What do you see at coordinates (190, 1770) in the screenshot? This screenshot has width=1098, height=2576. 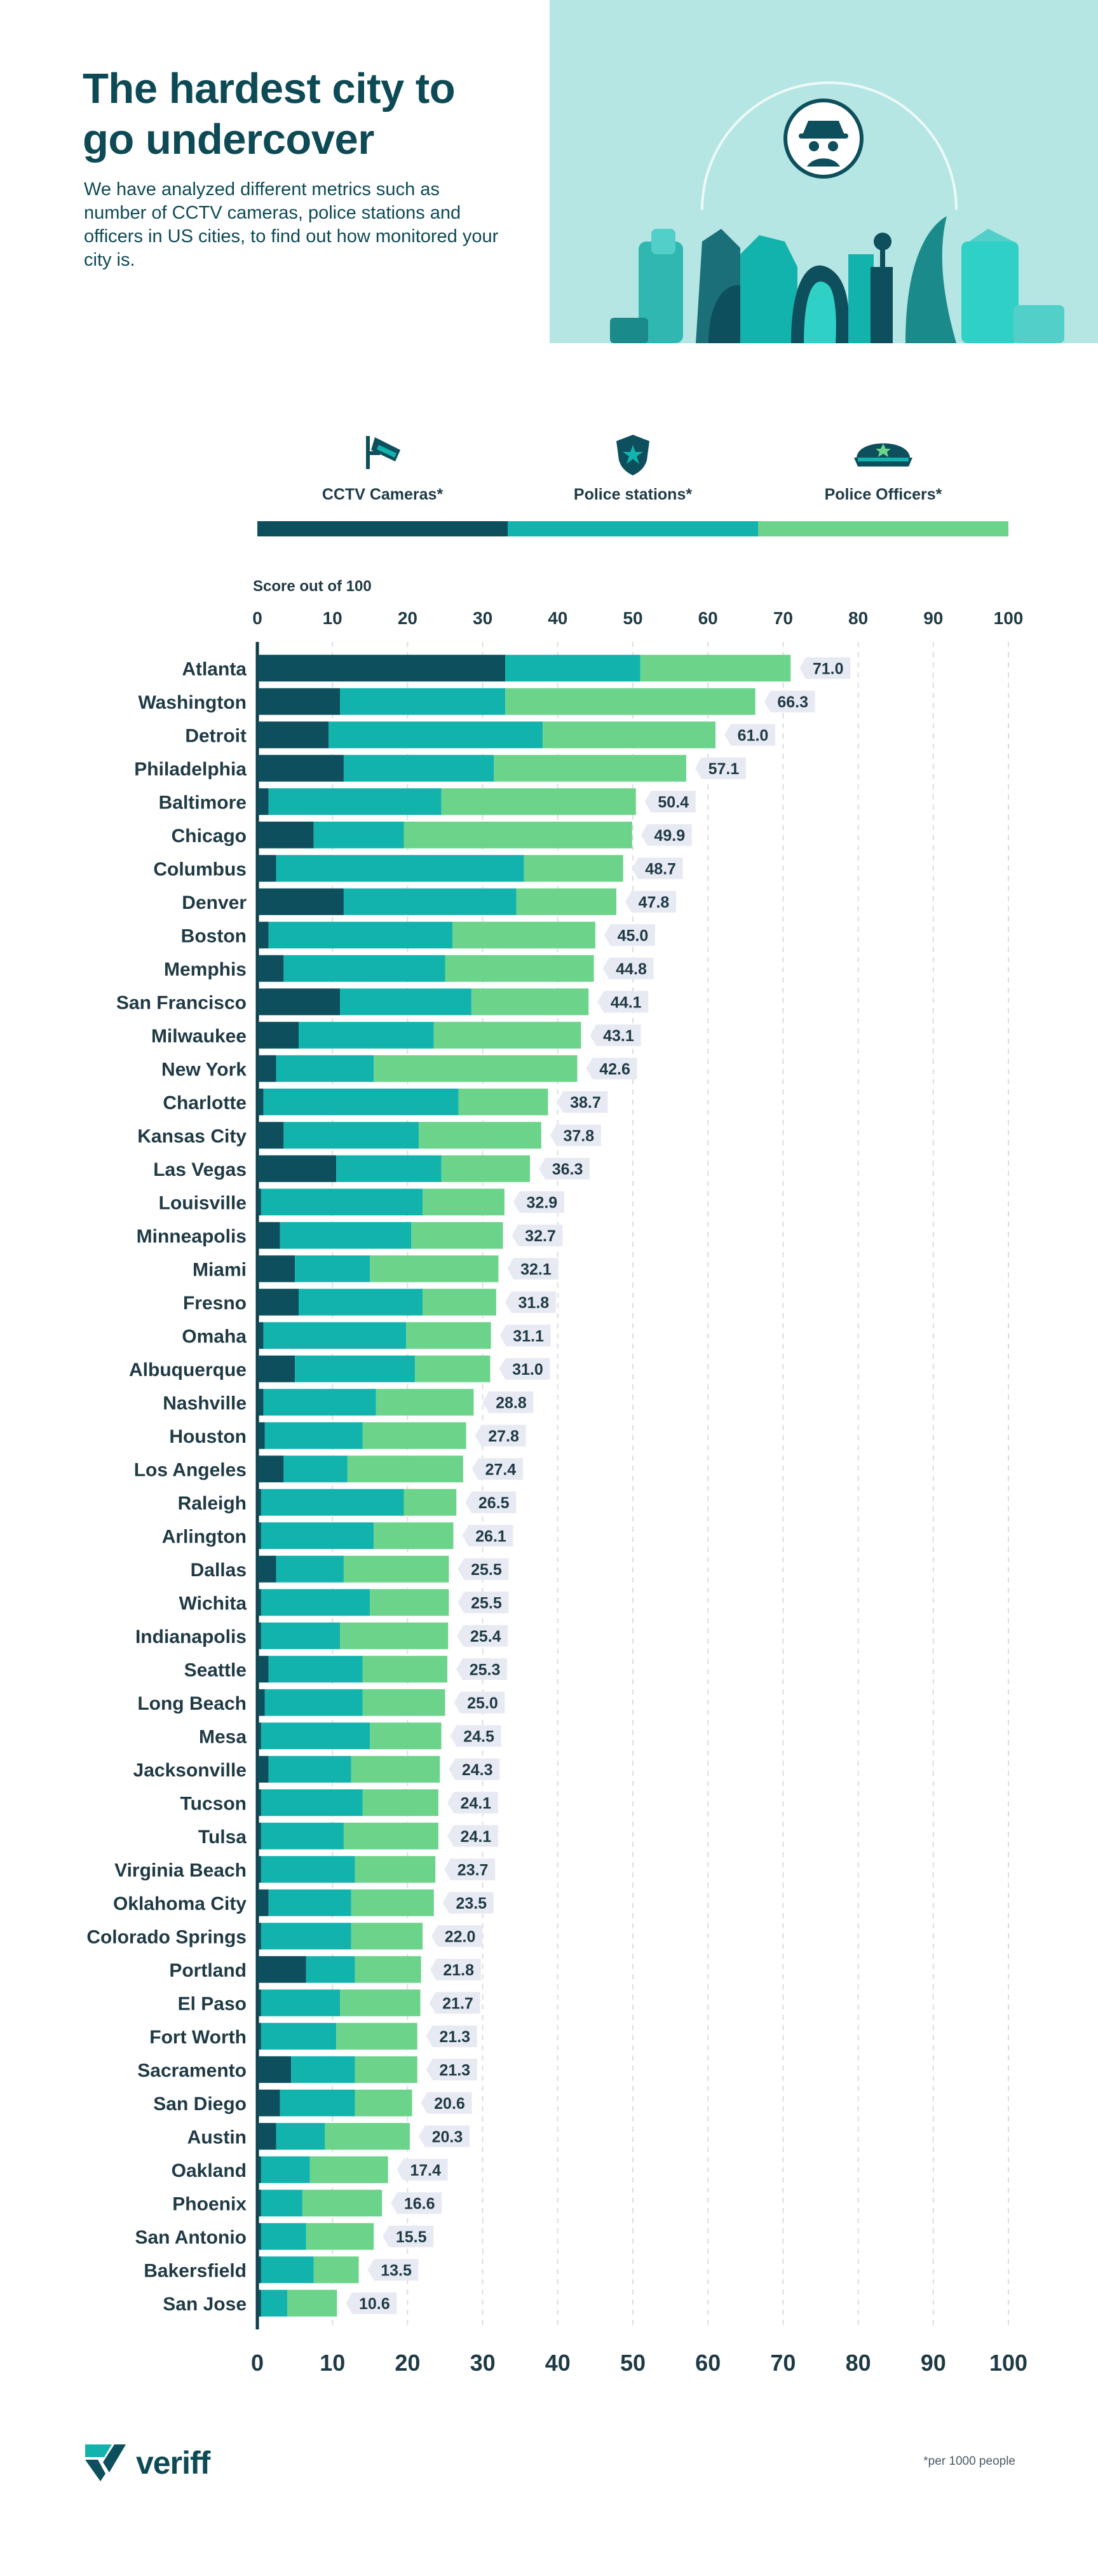 I see `category-label: Jacksonville` at bounding box center [190, 1770].